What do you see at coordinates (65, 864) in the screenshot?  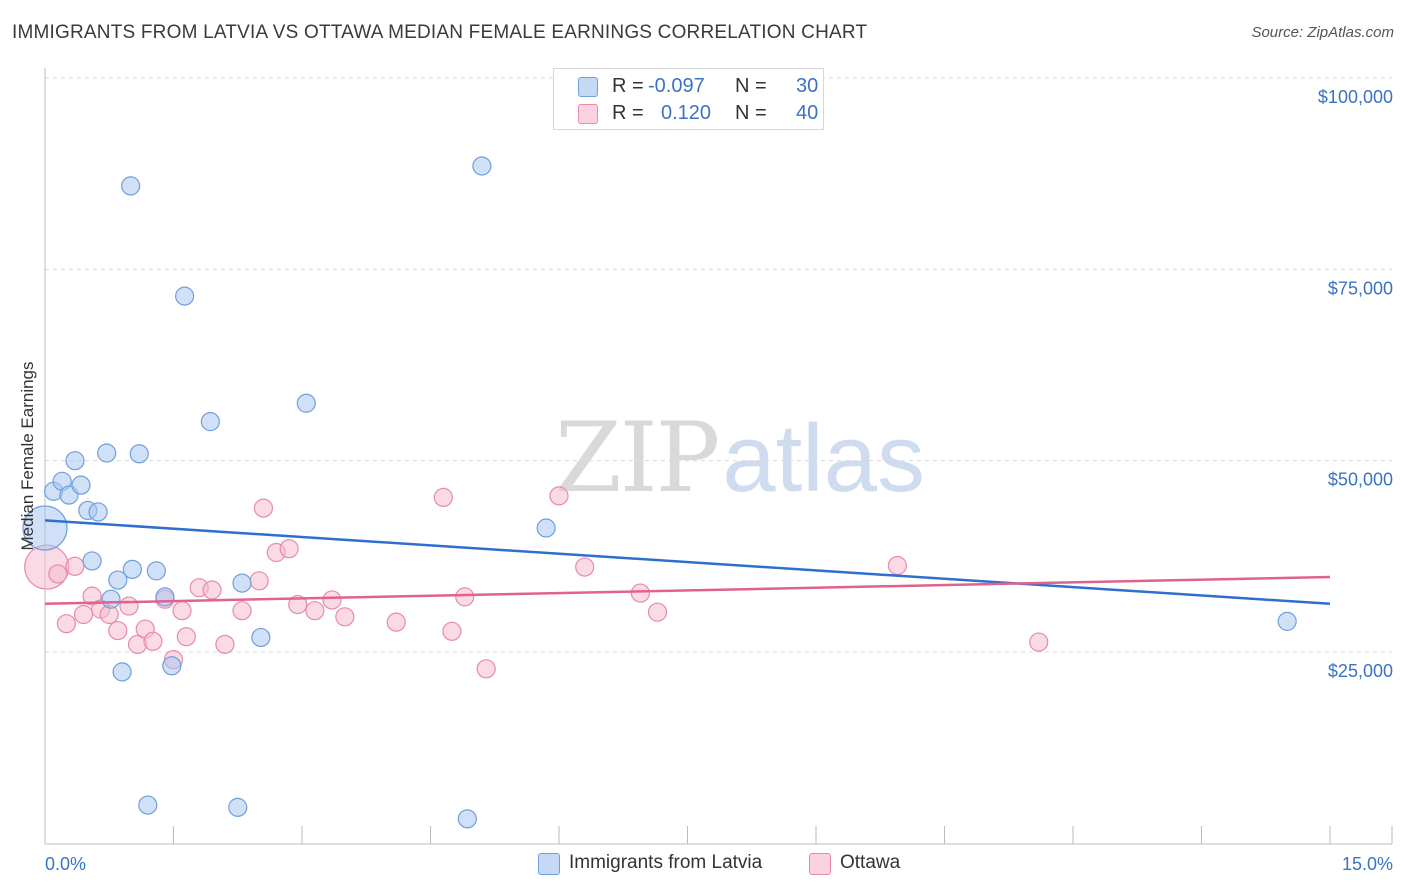 I see `x-tick-label-min: 0.0%` at bounding box center [65, 864].